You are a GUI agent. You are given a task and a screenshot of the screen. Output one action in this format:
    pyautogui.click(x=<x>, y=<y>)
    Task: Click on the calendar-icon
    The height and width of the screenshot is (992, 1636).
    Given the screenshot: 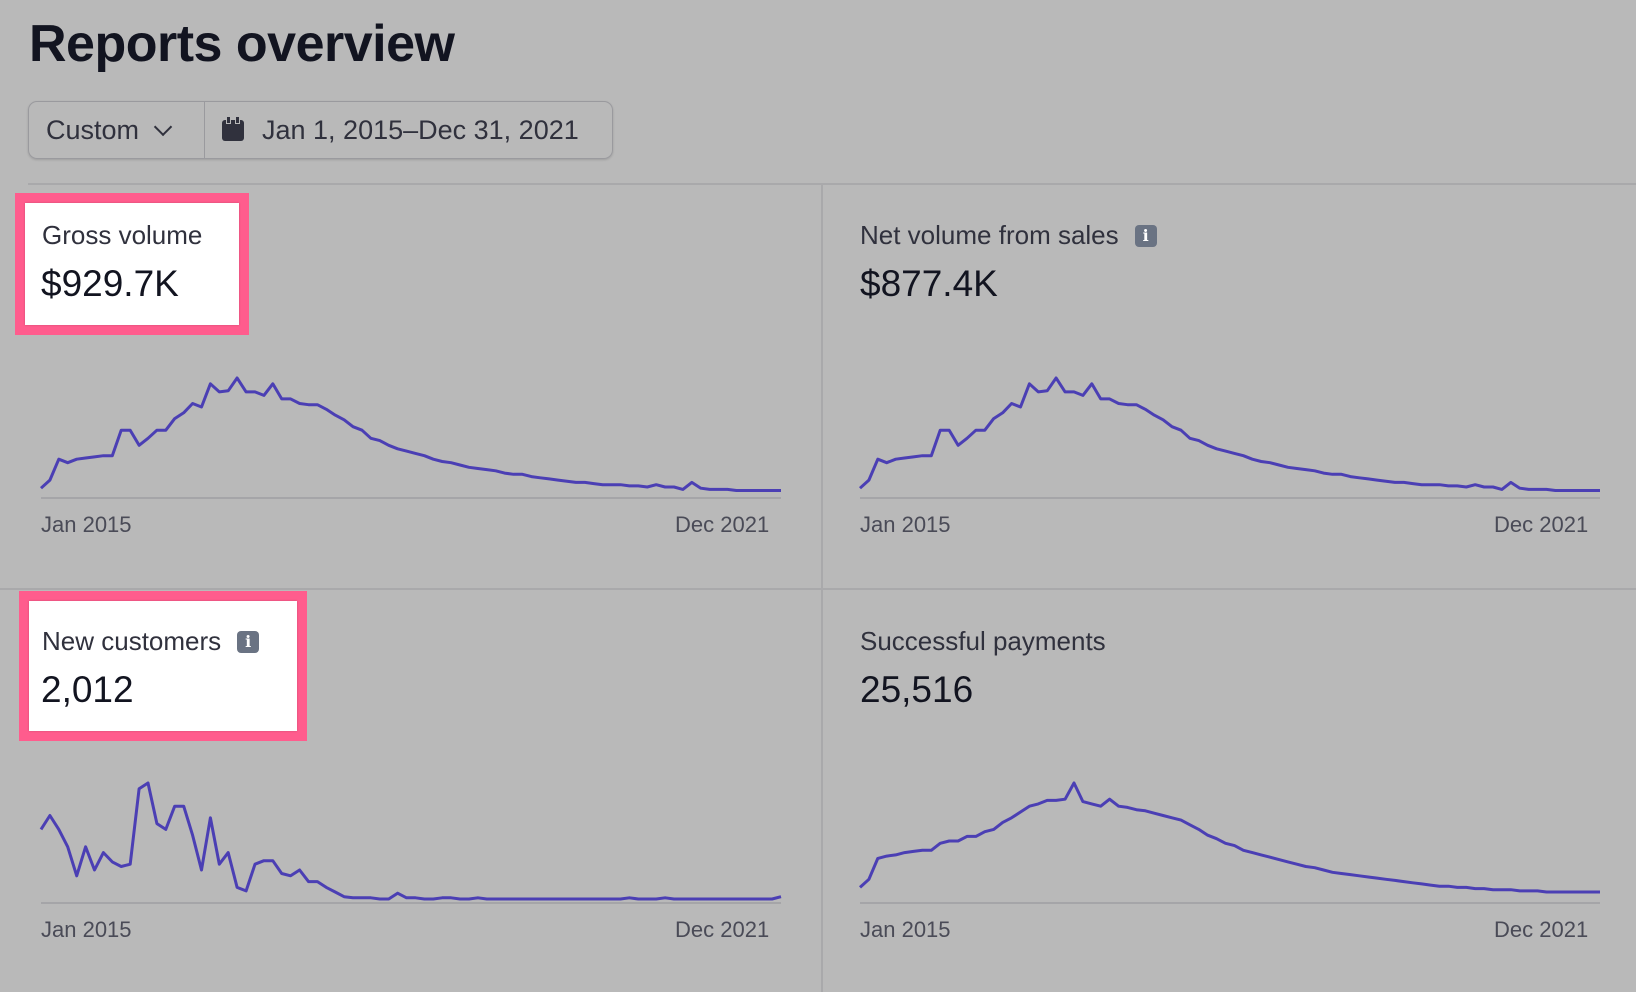 What is the action you would take?
    pyautogui.click(x=233, y=128)
    